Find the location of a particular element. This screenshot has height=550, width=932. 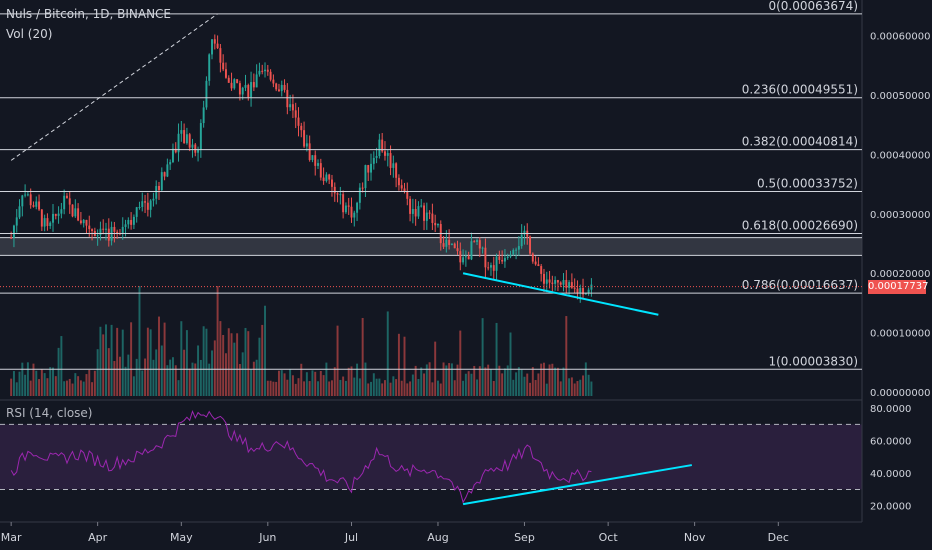

price-axis-tick: 0.00030000 is located at coordinates (900, 215).